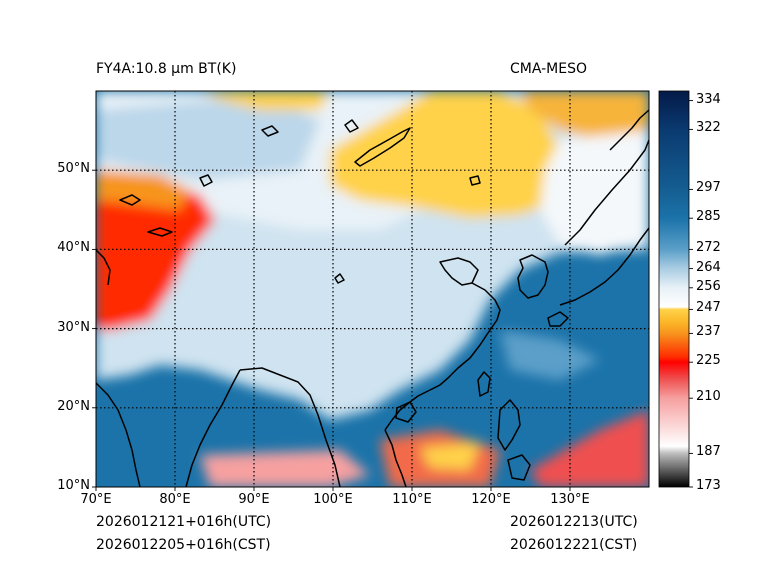 This screenshot has width=764, height=573. Describe the element at coordinates (412, 499) in the screenshot. I see `lon-tick-label: 110°E` at that location.